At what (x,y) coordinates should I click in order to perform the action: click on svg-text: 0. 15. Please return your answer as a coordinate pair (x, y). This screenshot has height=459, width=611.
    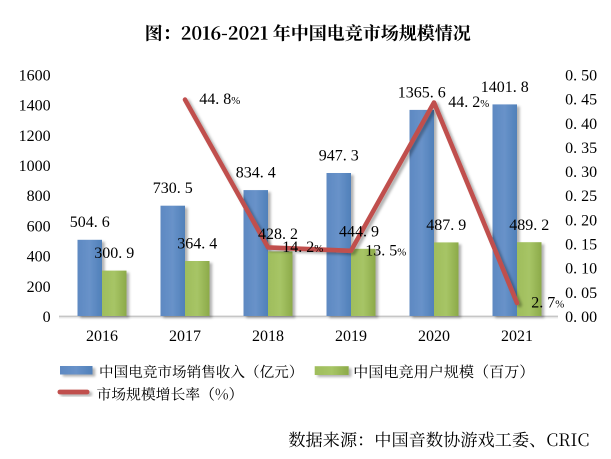
    Looking at the image, I should click on (581, 245).